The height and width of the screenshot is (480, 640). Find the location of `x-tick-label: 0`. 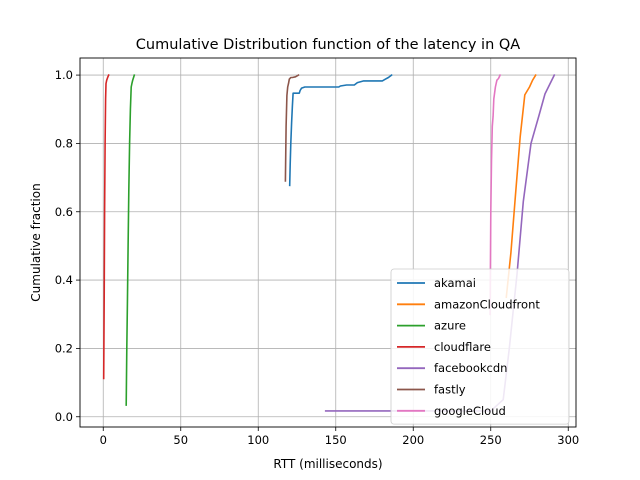

x-tick-label: 0 is located at coordinates (103, 440).